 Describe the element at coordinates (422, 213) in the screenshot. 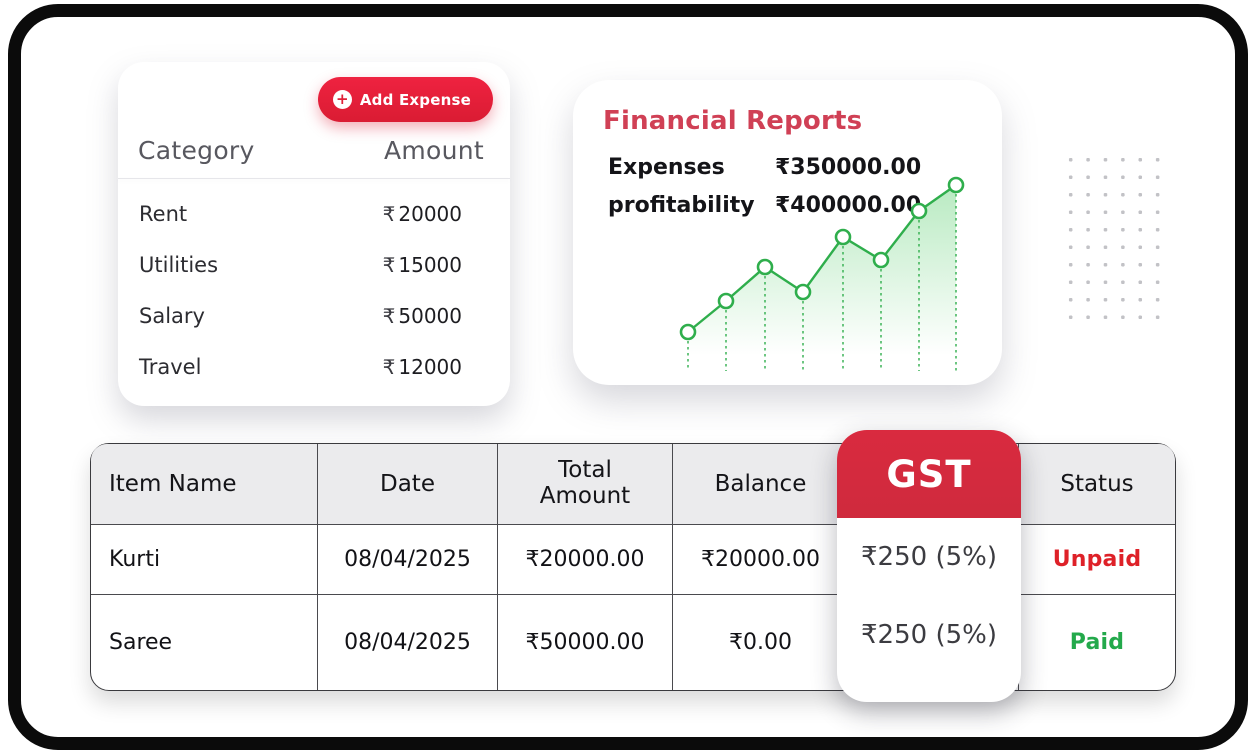

I see `expense-amount: ₹20000` at that location.